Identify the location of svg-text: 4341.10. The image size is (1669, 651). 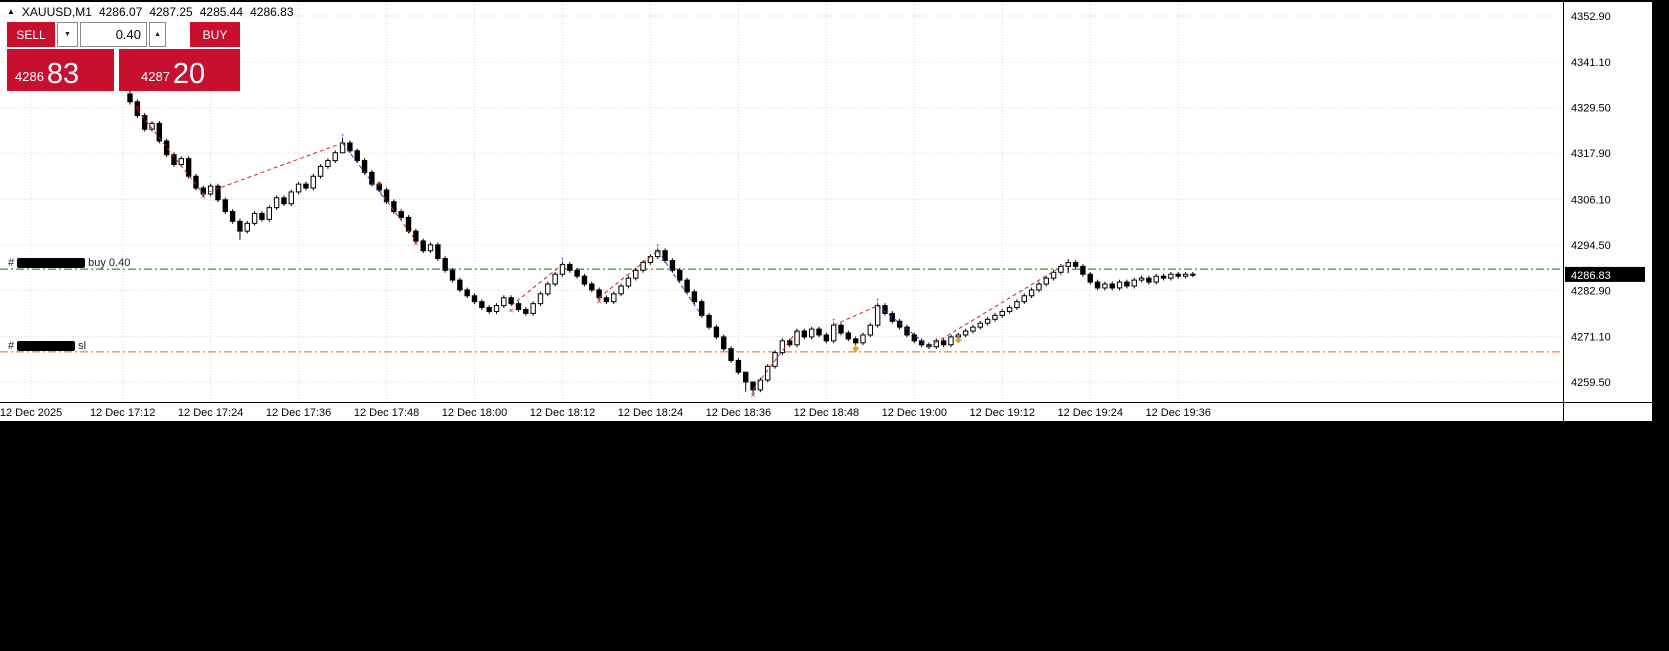
(1591, 63).